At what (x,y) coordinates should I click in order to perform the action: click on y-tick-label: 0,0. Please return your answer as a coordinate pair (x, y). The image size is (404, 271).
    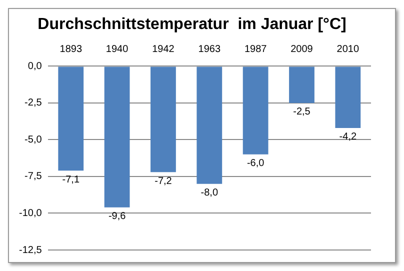
    Looking at the image, I should click on (35, 66).